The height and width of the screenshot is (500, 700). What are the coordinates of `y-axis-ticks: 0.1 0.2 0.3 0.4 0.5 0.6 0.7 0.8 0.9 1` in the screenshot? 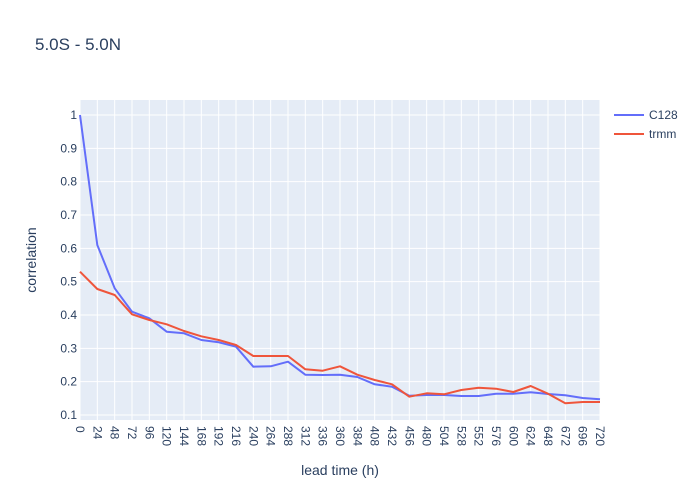 It's located at (68, 265).